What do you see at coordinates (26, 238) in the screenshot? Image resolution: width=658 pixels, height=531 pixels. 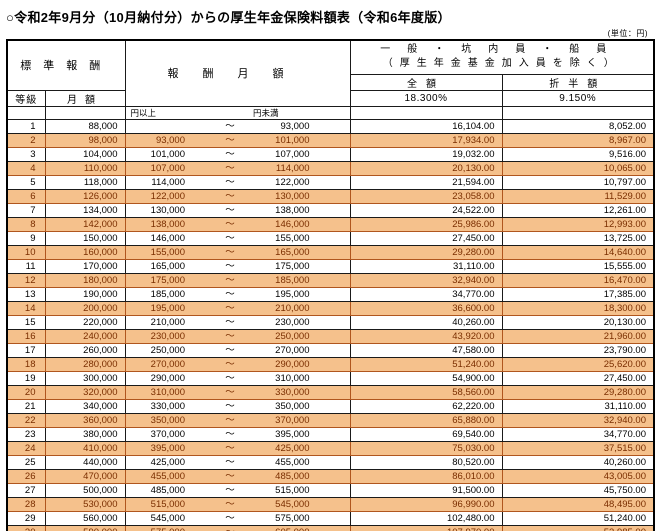 I see `grade-cell: 9` at bounding box center [26, 238].